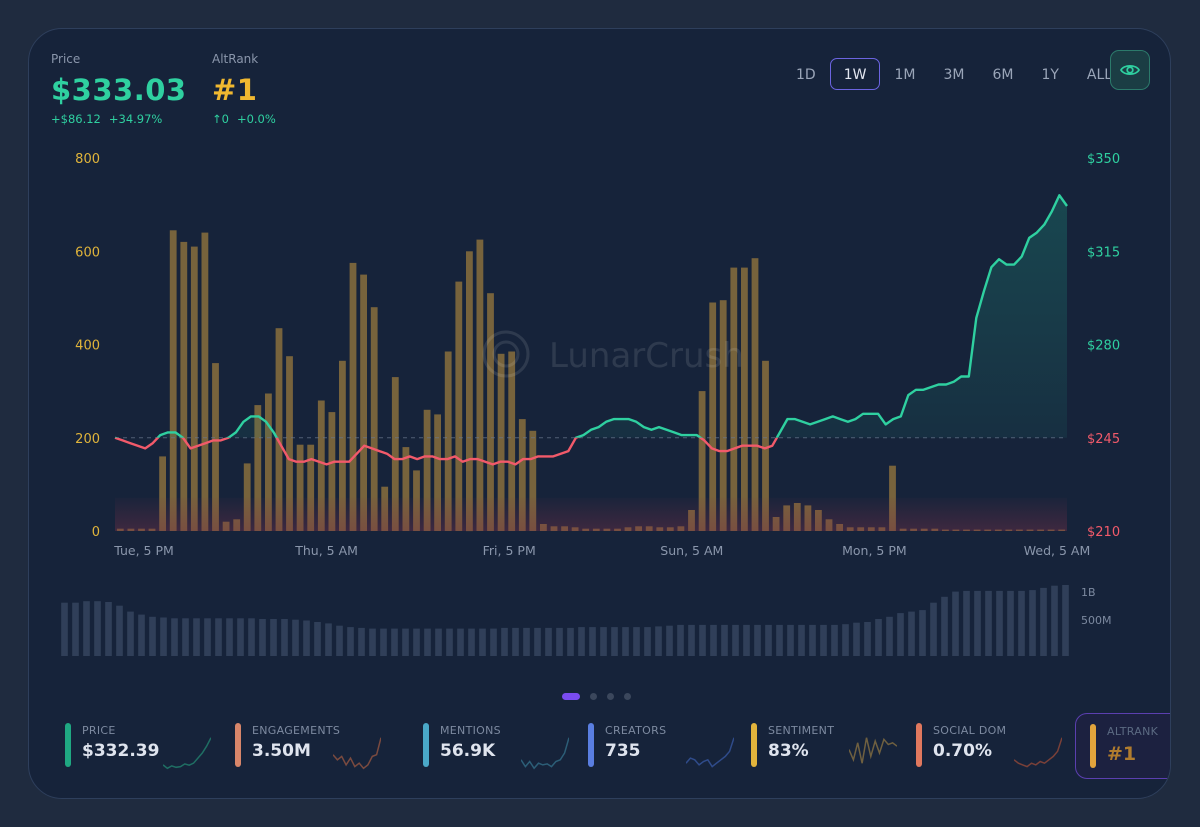 The width and height of the screenshot is (1200, 827). Describe the element at coordinates (1099, 75) in the screenshot. I see `timeframe-all-button: ALL` at that location.